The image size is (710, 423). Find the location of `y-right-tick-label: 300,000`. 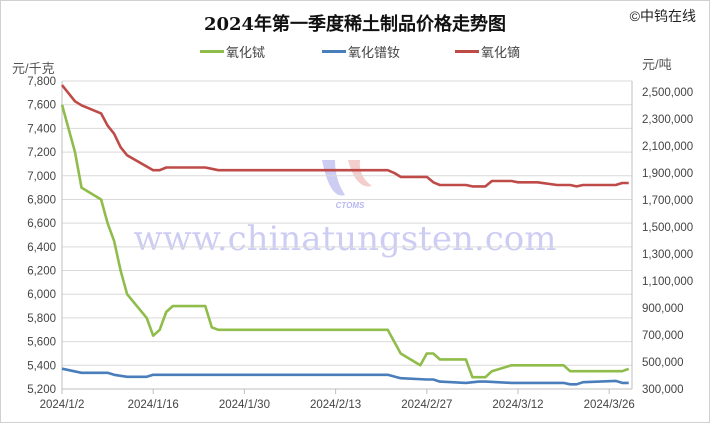

y-right-tick-label: 300,000 is located at coordinates (663, 390).